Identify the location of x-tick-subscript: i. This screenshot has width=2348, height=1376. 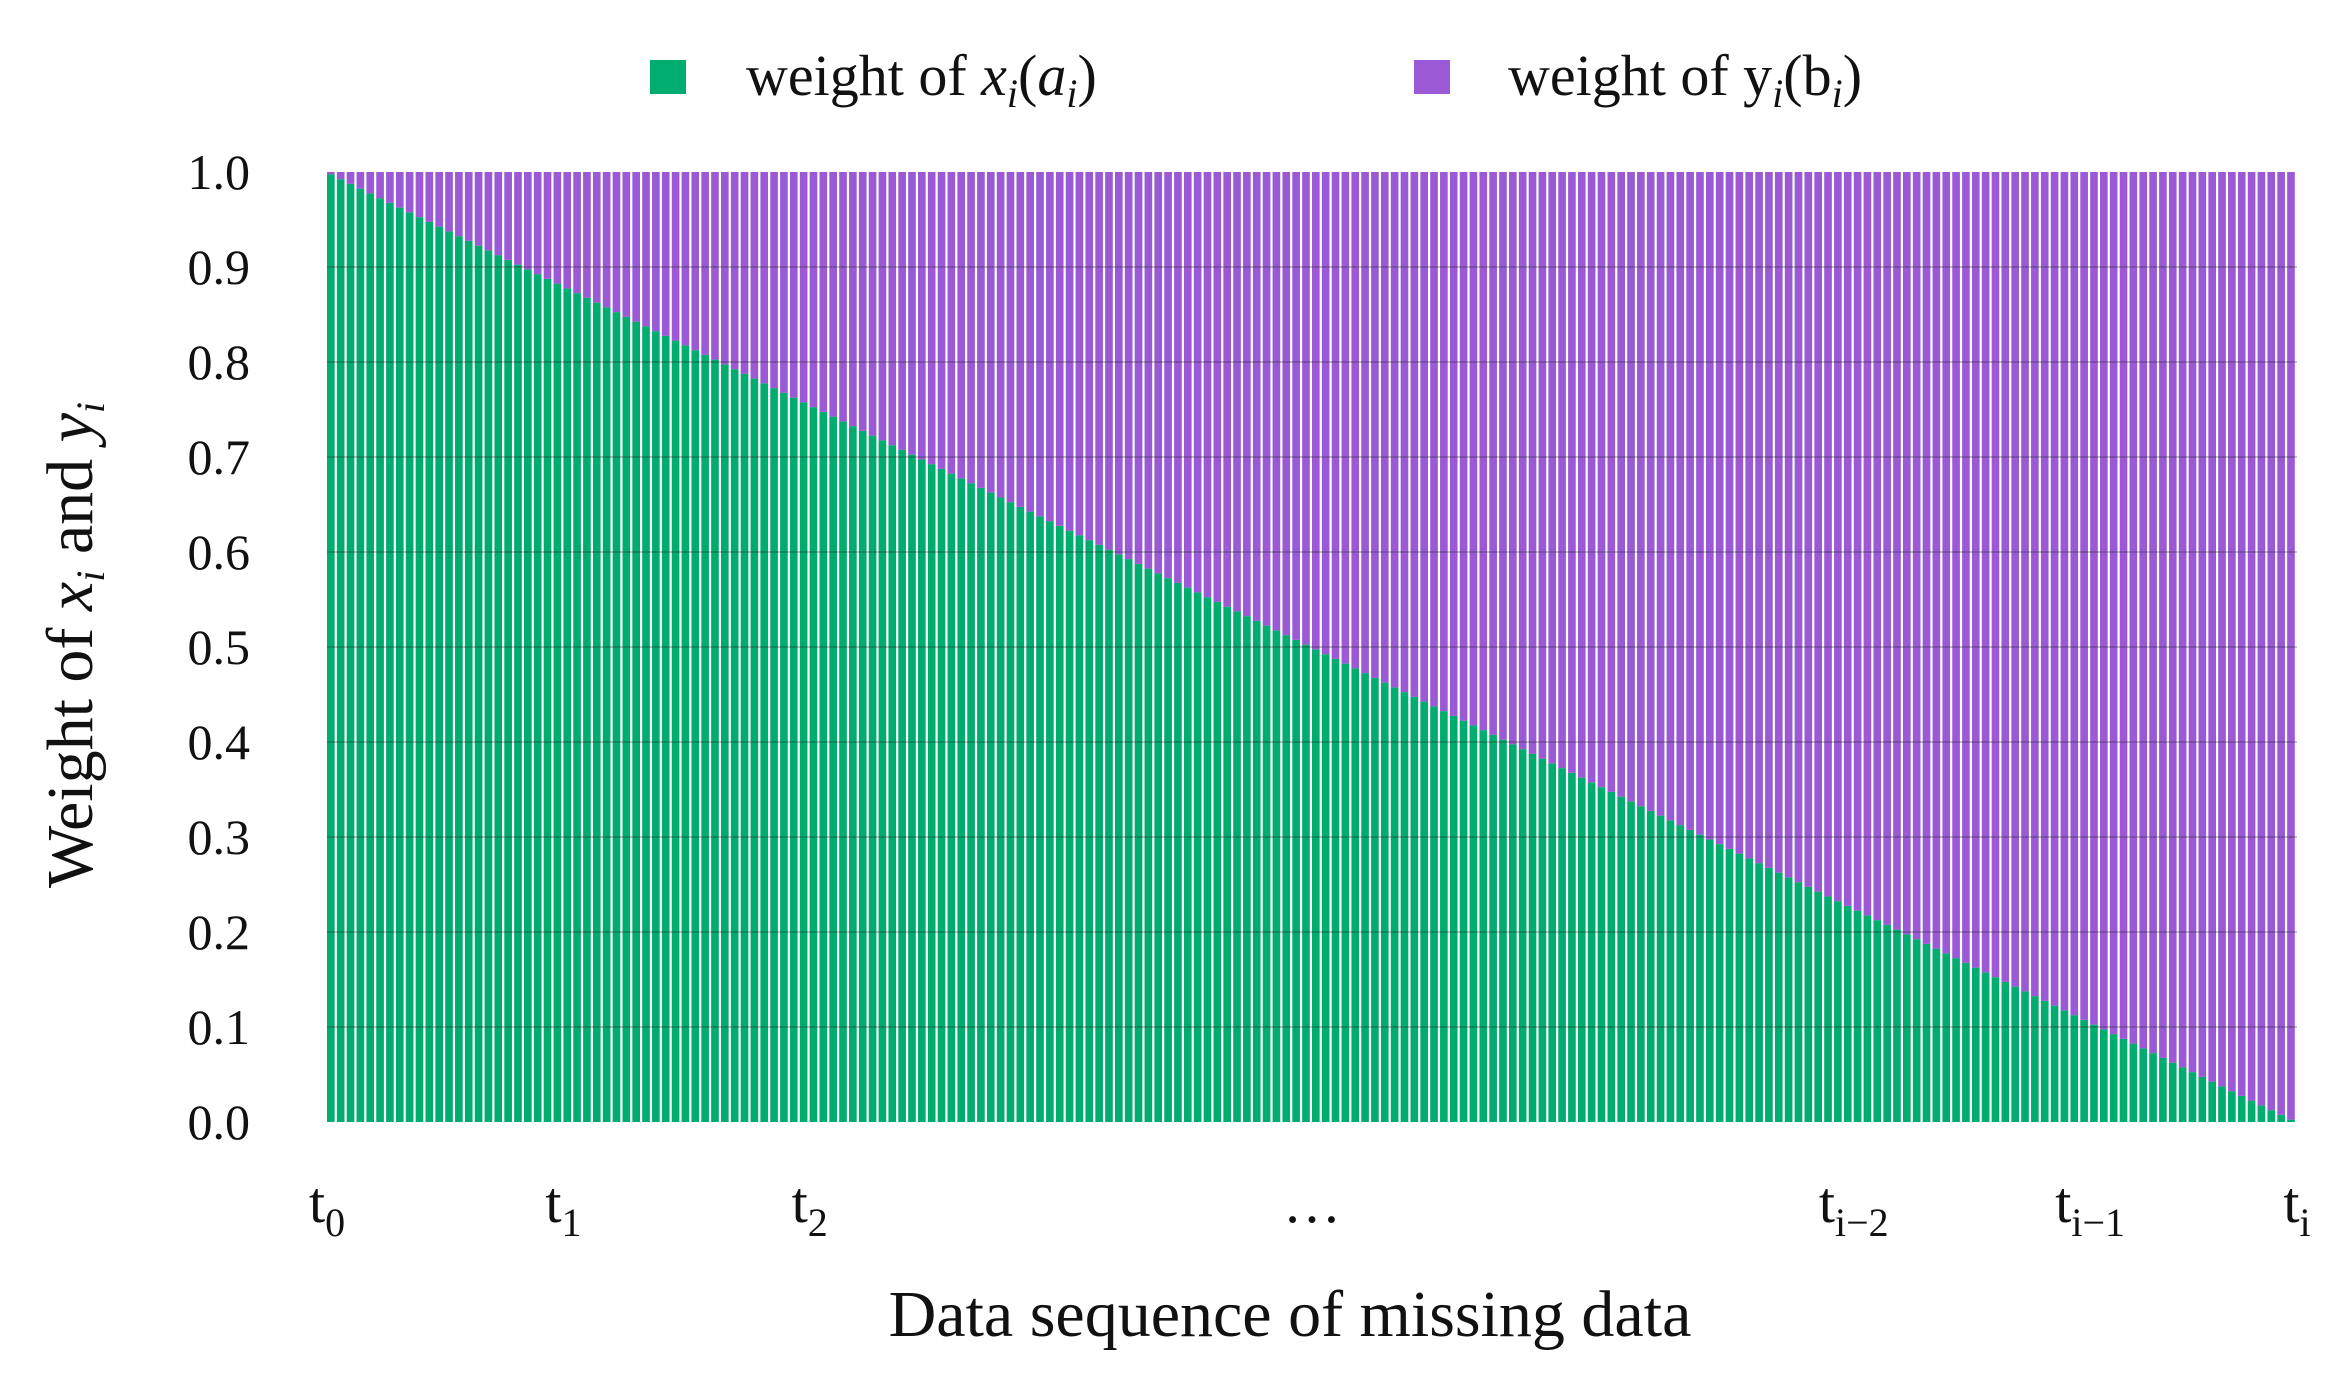
(2305, 1222).